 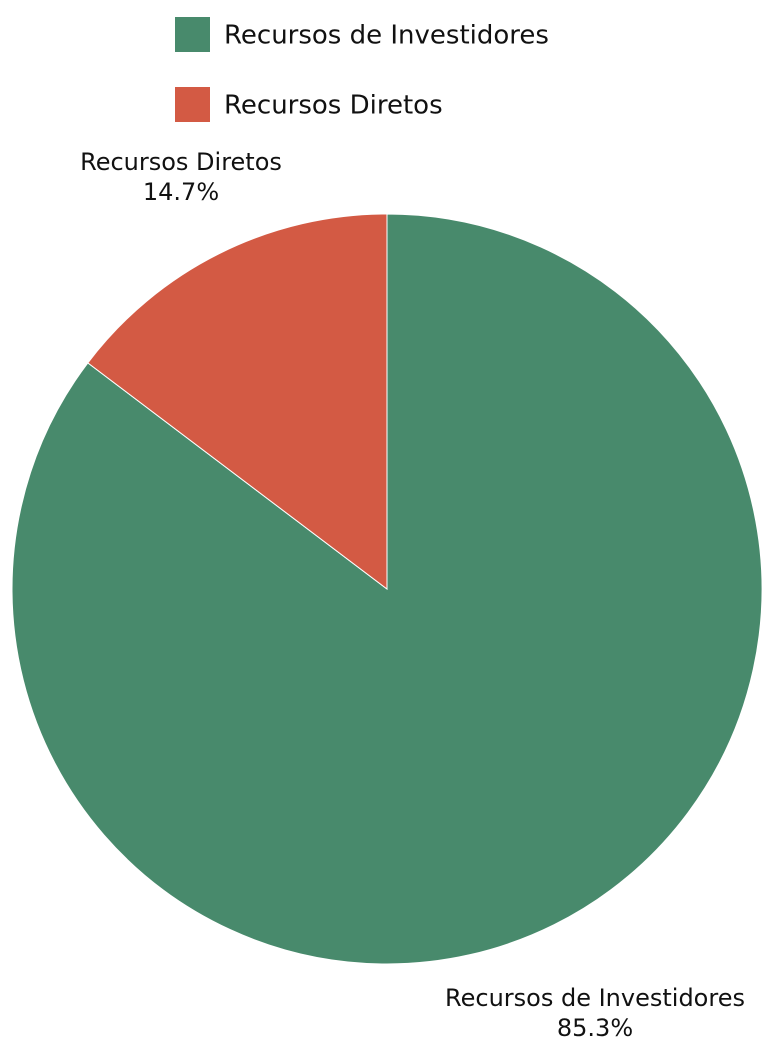 I want to click on pie-slice, so click(x=237, y=402).